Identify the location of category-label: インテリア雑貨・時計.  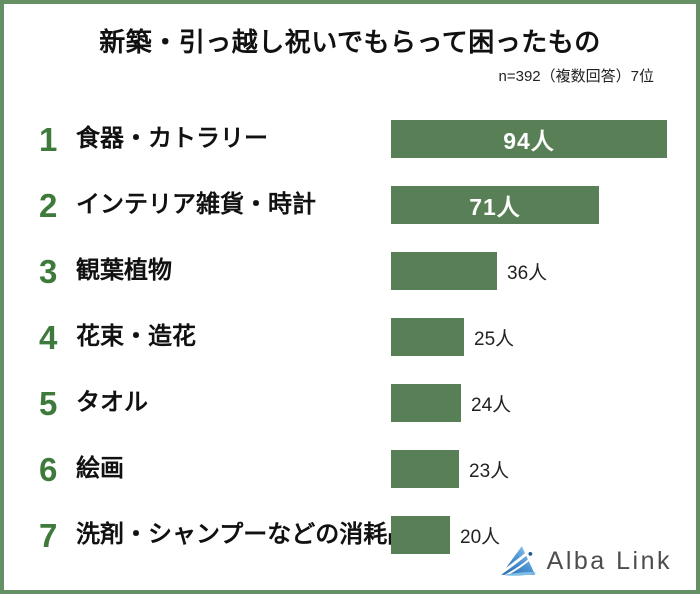
(196, 204).